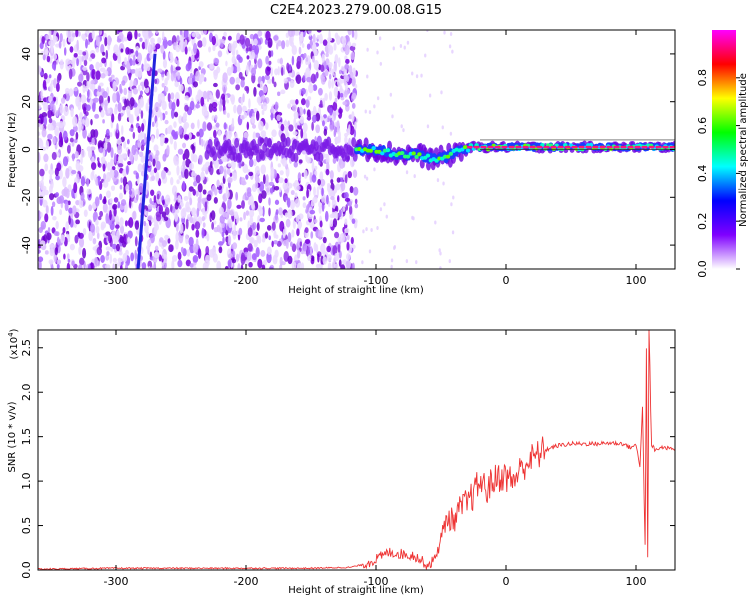  What do you see at coordinates (718, 173) in the screenshot?
I see `colorbar-ticks: 0.0 0.2 0.4 0.6 0.8` at bounding box center [718, 173].